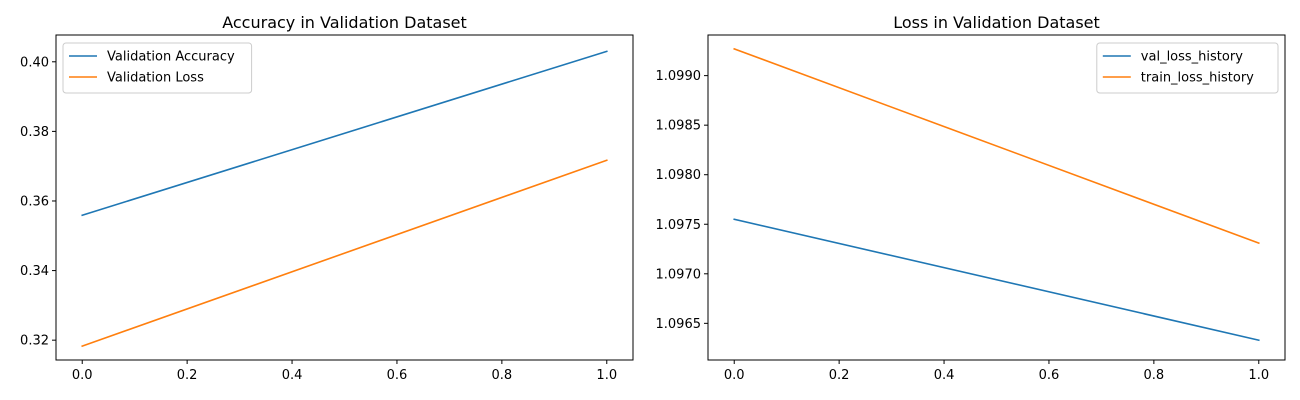  I want to click on legend: val_loss_history train_loss_history, so click(1187, 68).